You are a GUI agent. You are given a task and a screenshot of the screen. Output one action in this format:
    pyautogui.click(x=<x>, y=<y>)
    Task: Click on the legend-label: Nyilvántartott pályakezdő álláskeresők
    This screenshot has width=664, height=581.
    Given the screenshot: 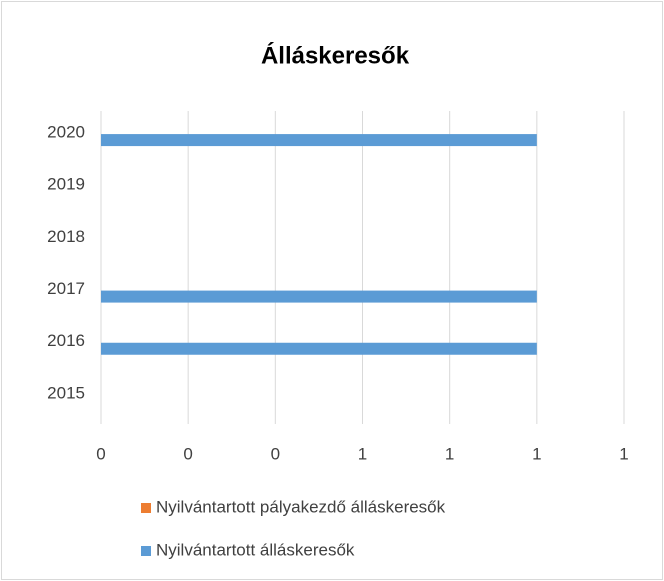 What is the action you would take?
    pyautogui.click(x=301, y=506)
    